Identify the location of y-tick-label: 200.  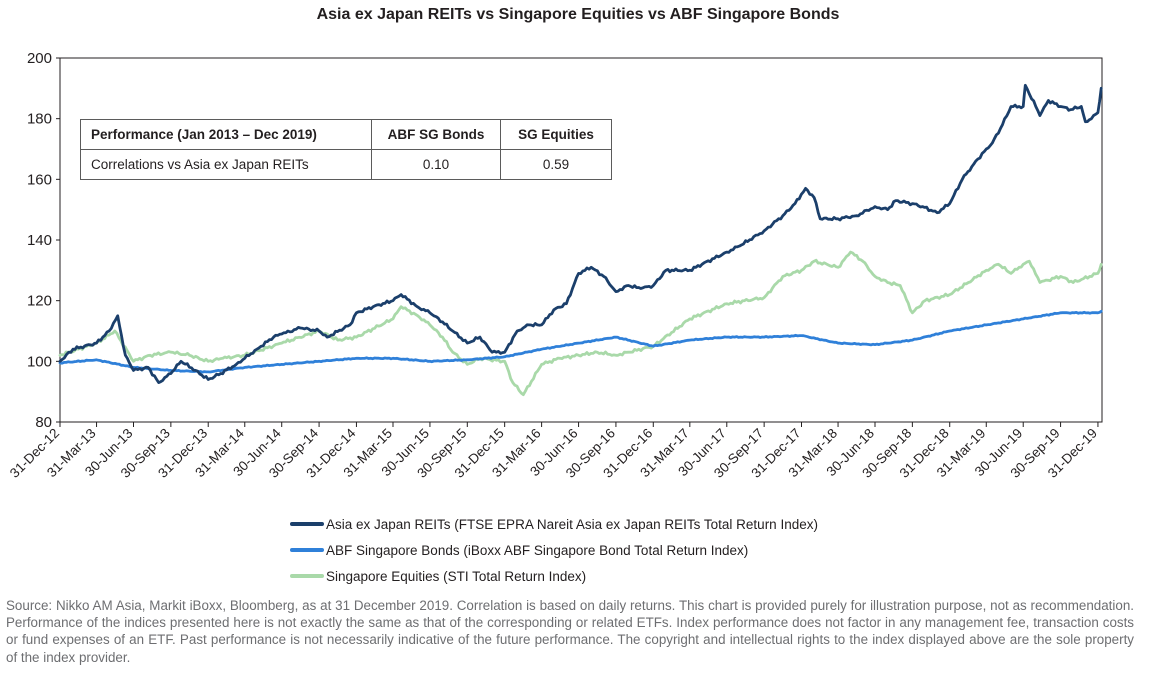
(39, 58).